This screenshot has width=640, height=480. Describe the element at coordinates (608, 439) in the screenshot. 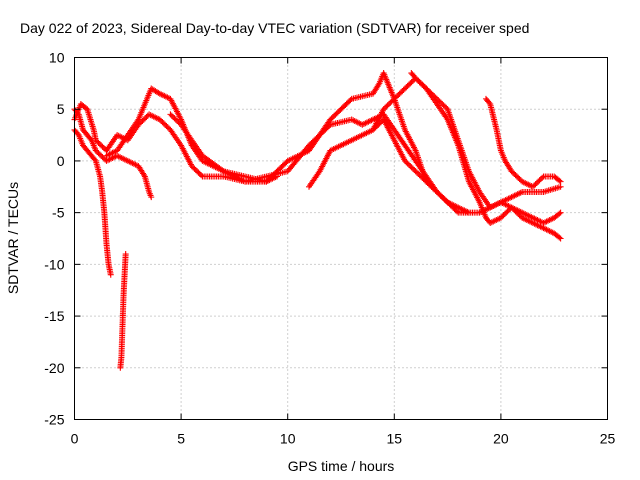

I see `x-tick-label: 25` at that location.